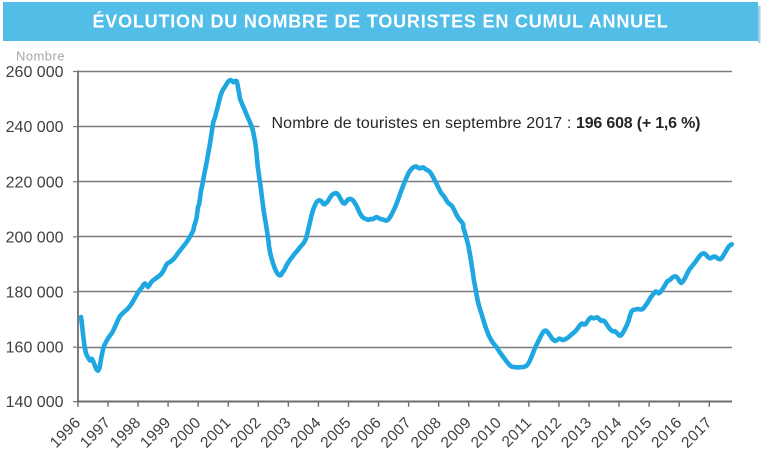 The height and width of the screenshot is (470, 763). What do you see at coordinates (35, 127) in the screenshot?
I see `svg-text: 240 000` at bounding box center [35, 127].